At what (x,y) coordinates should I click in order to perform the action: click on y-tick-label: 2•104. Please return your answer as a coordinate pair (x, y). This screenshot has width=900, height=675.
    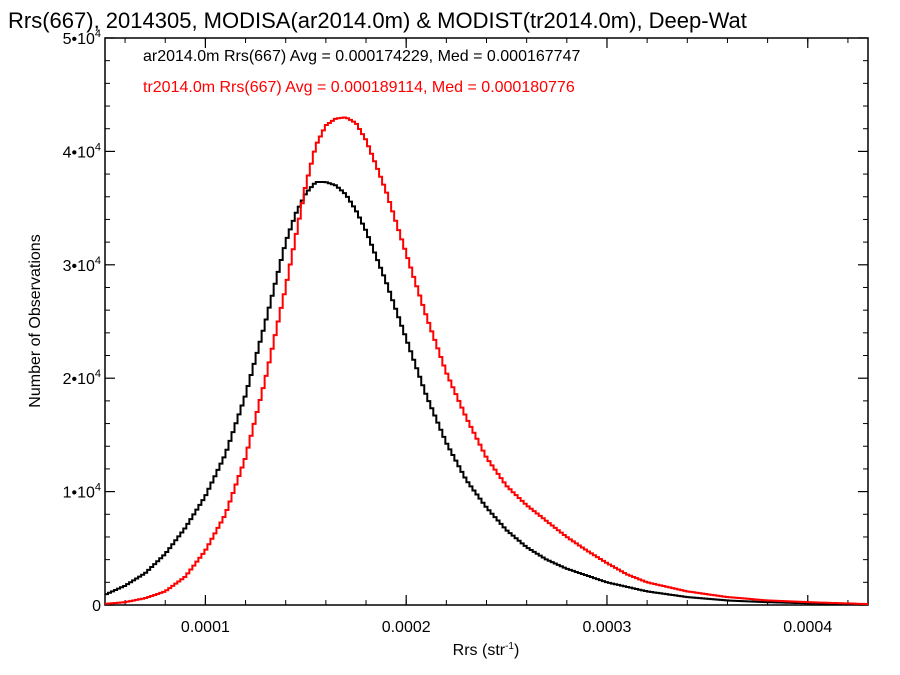
    Looking at the image, I should click on (82, 378).